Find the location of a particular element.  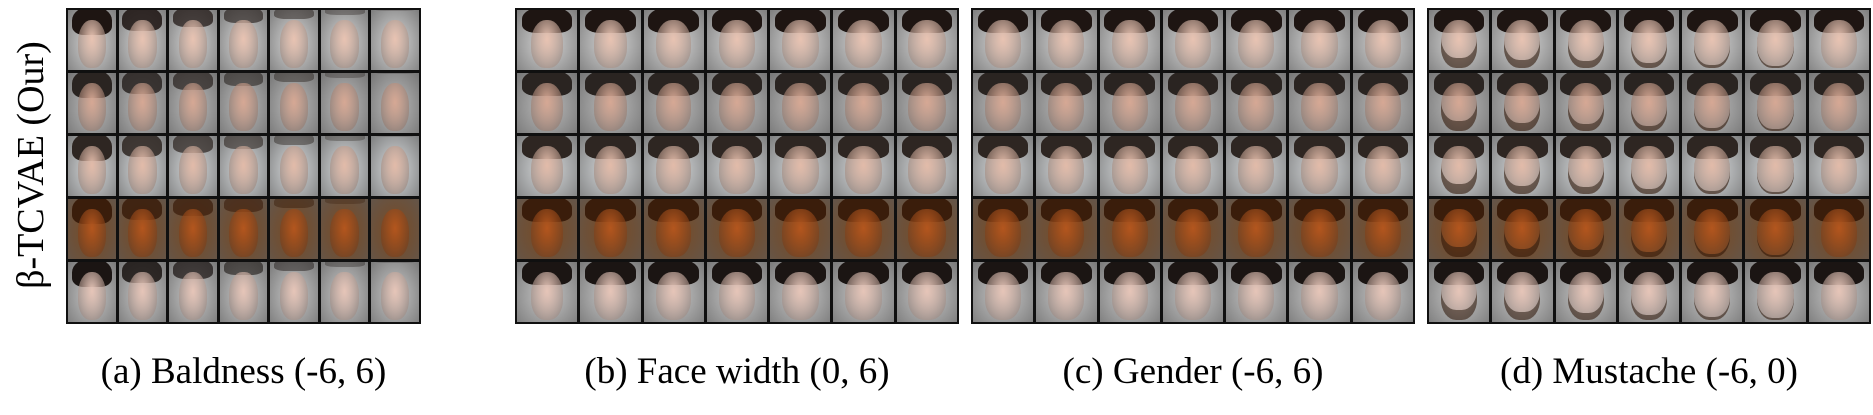

panel-baldness is located at coordinates (243, 166).